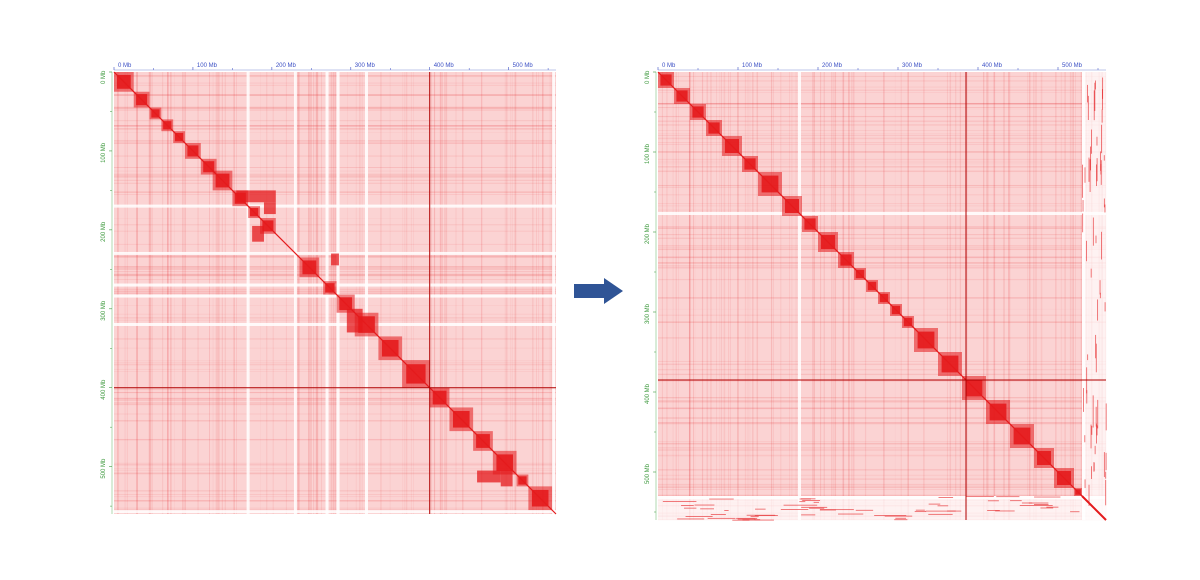  I want to click on unplaced-columns, so click(1094, 296).